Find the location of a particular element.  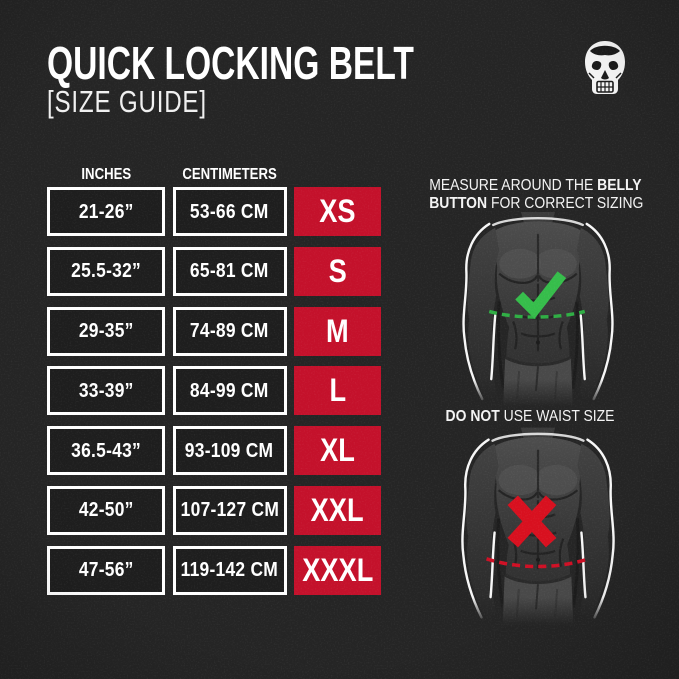

cm-cell: 74-89 CM is located at coordinates (229, 331).